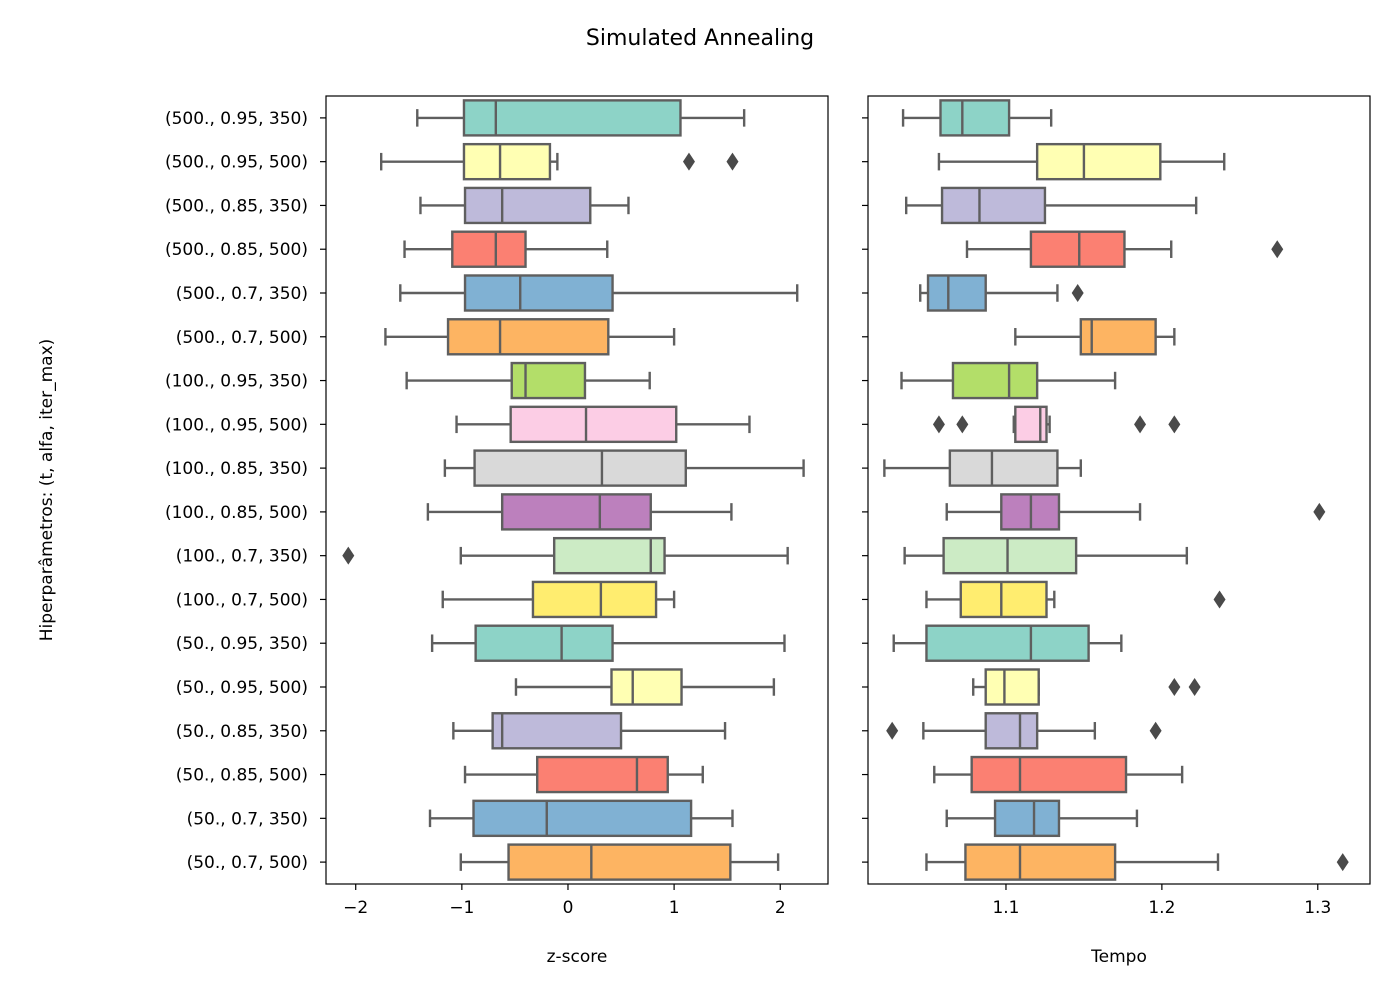 Image resolution: width=1400 pixels, height=1000 pixels. Describe the element at coordinates (47, 490) in the screenshot. I see `y-axis-label: Hiperparâmetros: (t, alfa, iter_max)` at that location.